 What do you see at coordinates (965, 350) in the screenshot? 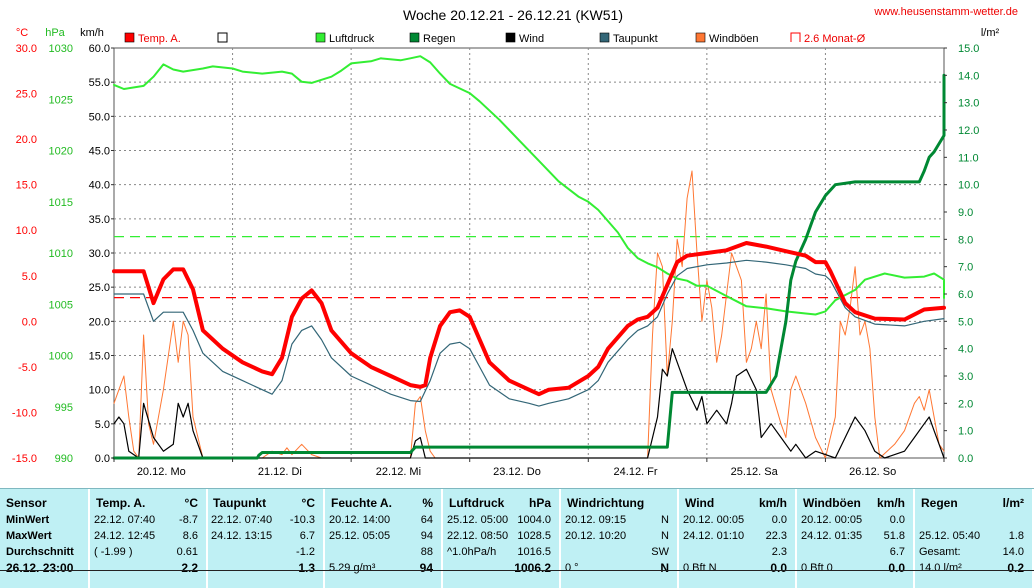
I see `rain-tick-label: 4.0` at bounding box center [965, 350].